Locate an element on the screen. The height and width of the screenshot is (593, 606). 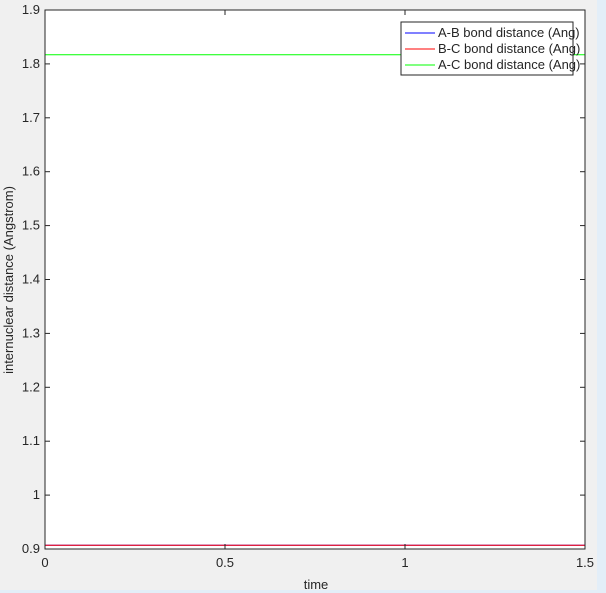
y-tick-label: 1.8 is located at coordinates (31, 63).